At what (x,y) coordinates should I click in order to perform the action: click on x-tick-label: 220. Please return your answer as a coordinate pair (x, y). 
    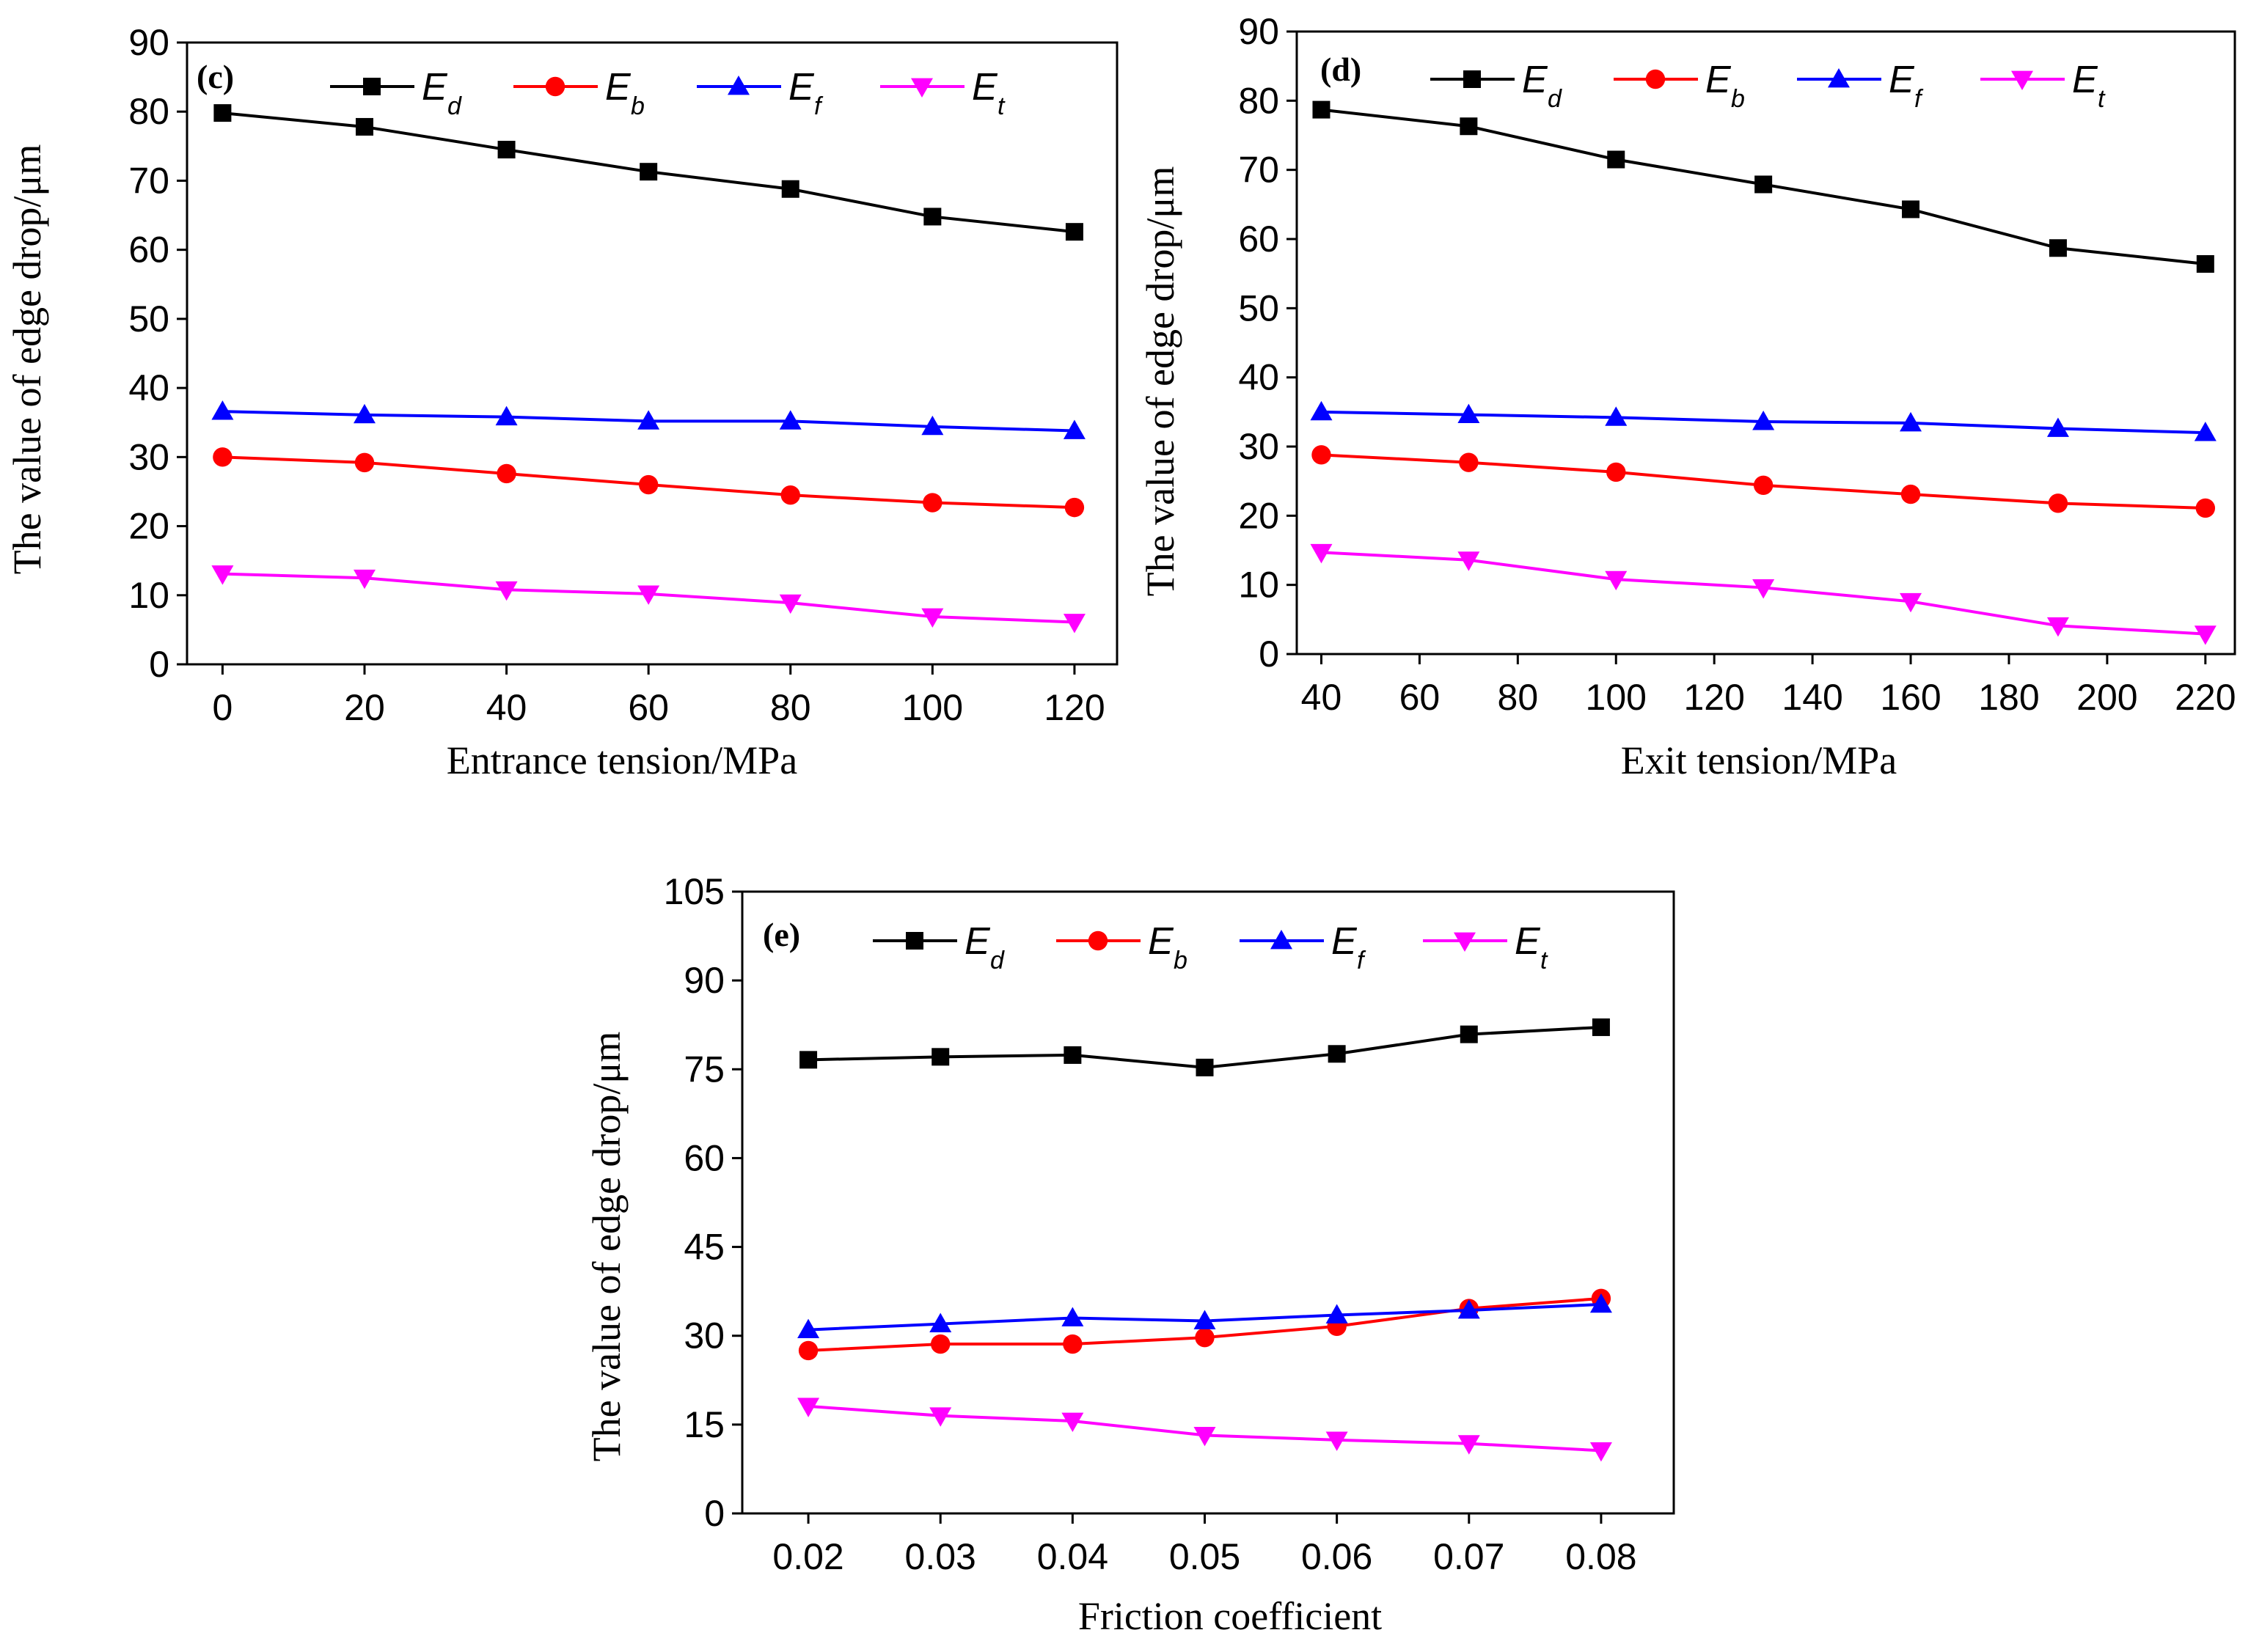
    Looking at the image, I should click on (2205, 697).